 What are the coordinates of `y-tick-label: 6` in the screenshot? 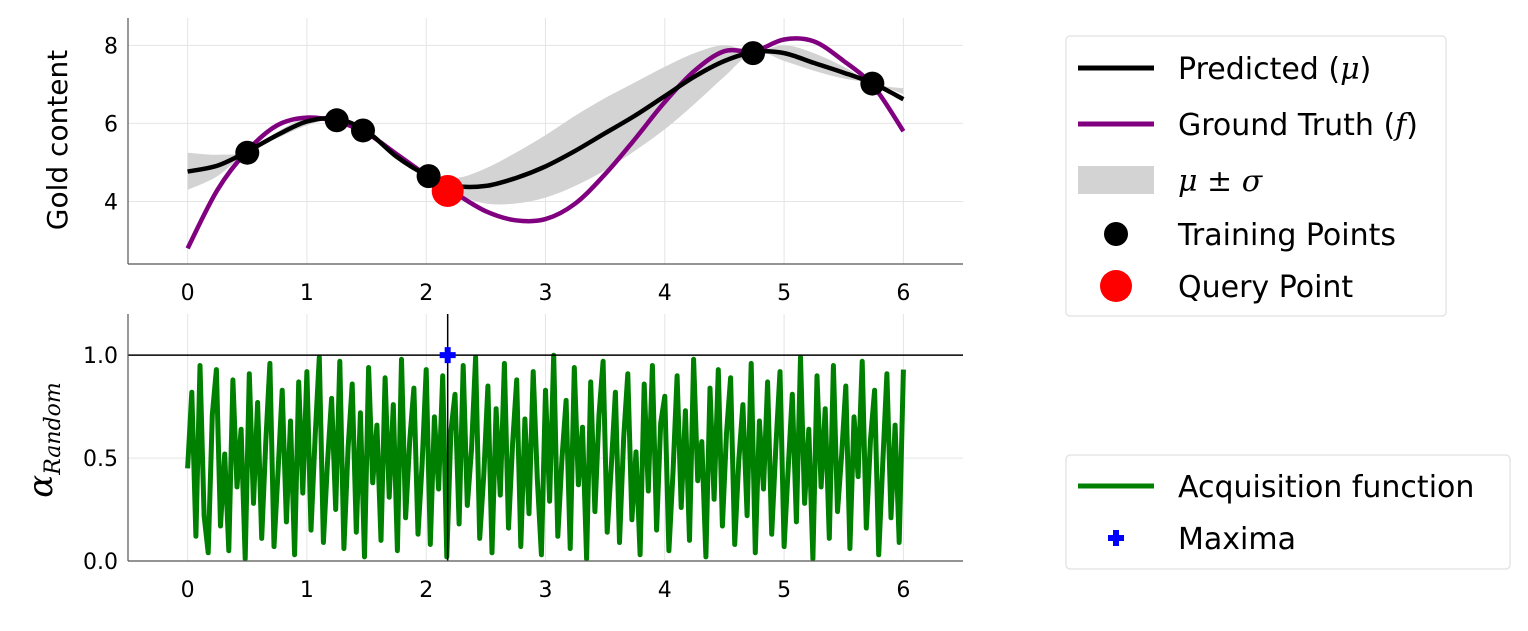 It's located at (111, 124).